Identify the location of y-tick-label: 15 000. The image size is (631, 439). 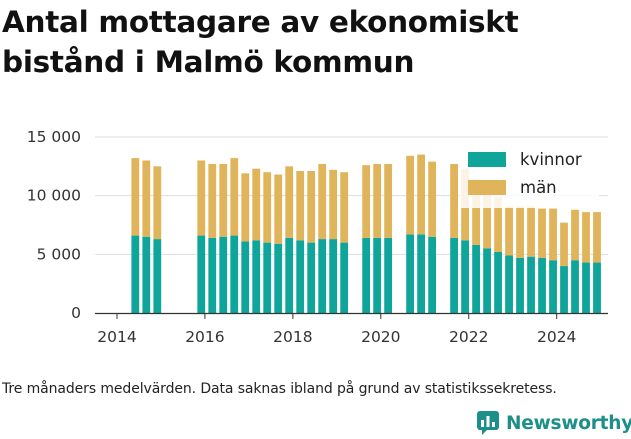
(54, 137).